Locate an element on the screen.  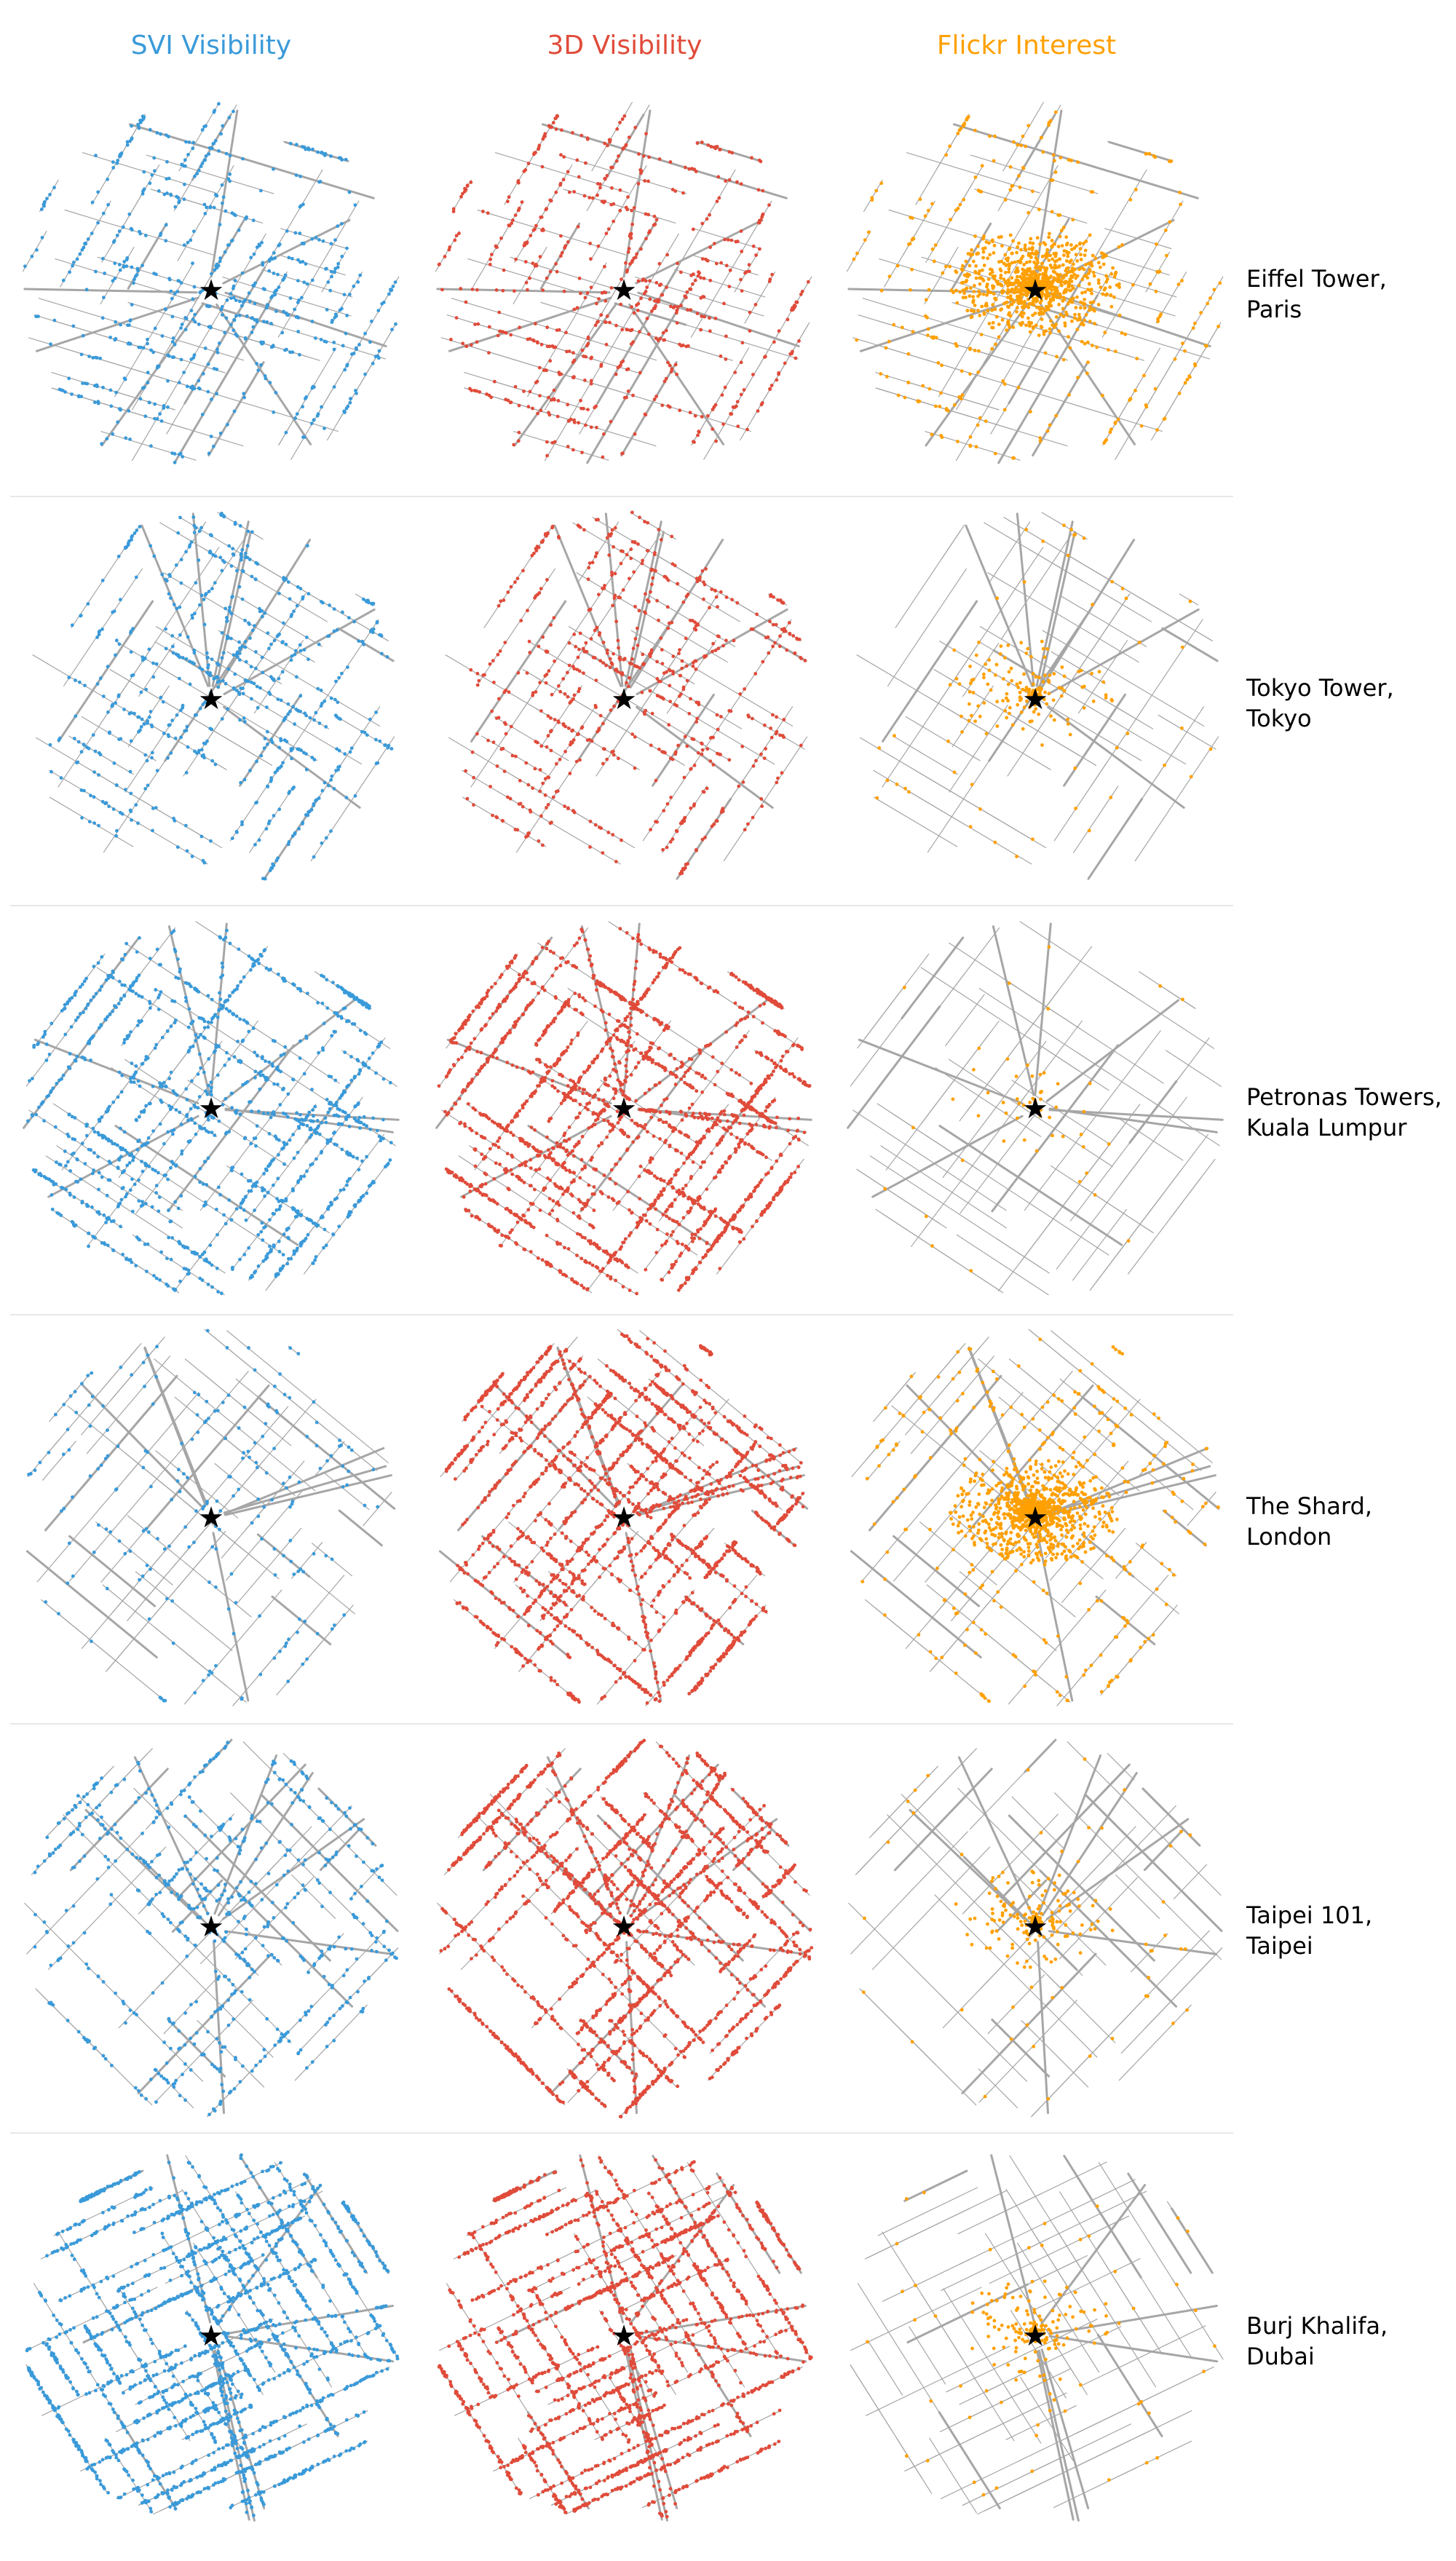
map-panel-flickr-3: ★ is located at coordinates (1035, 1108).